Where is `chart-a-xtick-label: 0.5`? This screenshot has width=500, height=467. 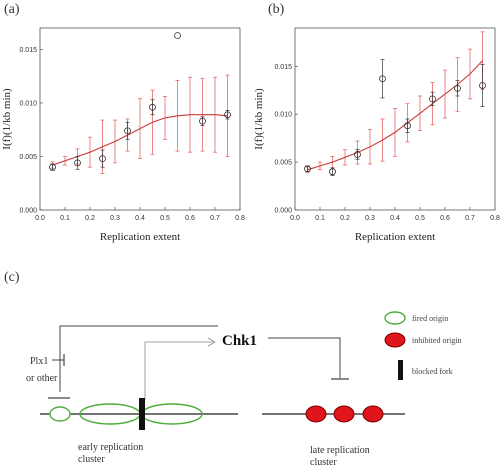 chart-a-xtick-label: 0.5 is located at coordinates (165, 218).